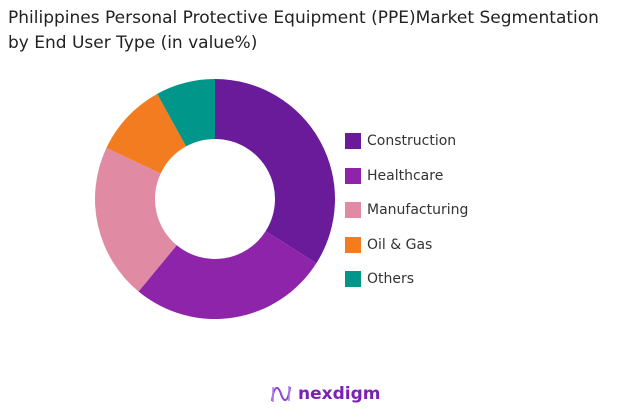  I want to click on legend-item: Construction, so click(406, 141).